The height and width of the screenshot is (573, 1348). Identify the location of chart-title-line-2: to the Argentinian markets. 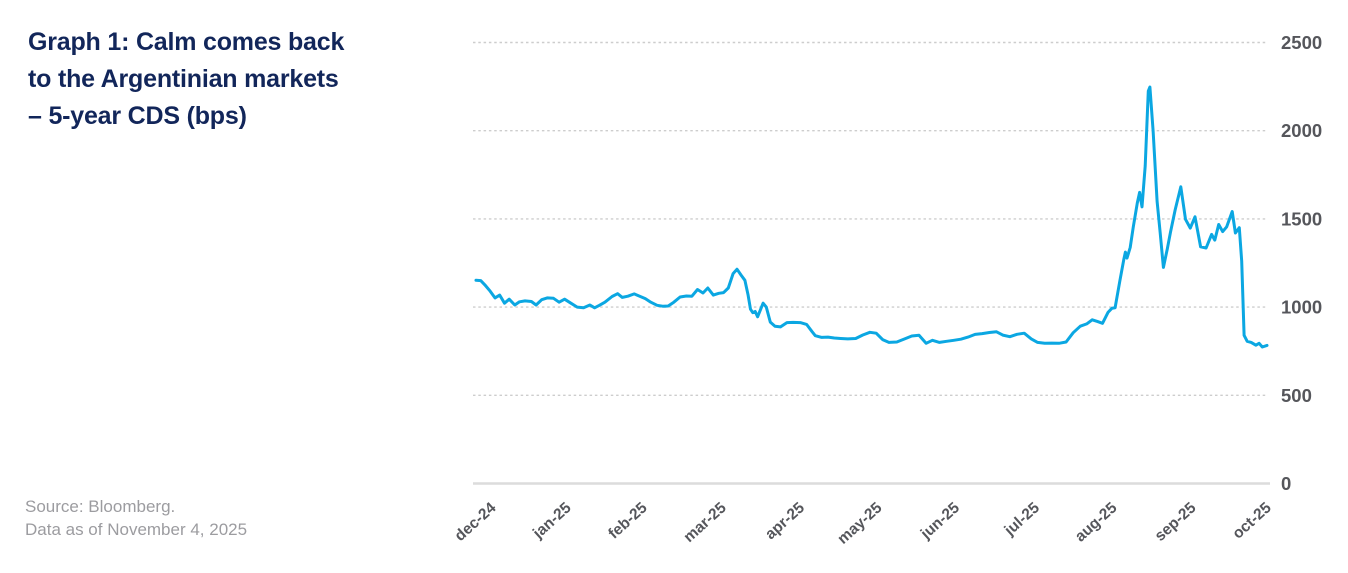
(183, 79).